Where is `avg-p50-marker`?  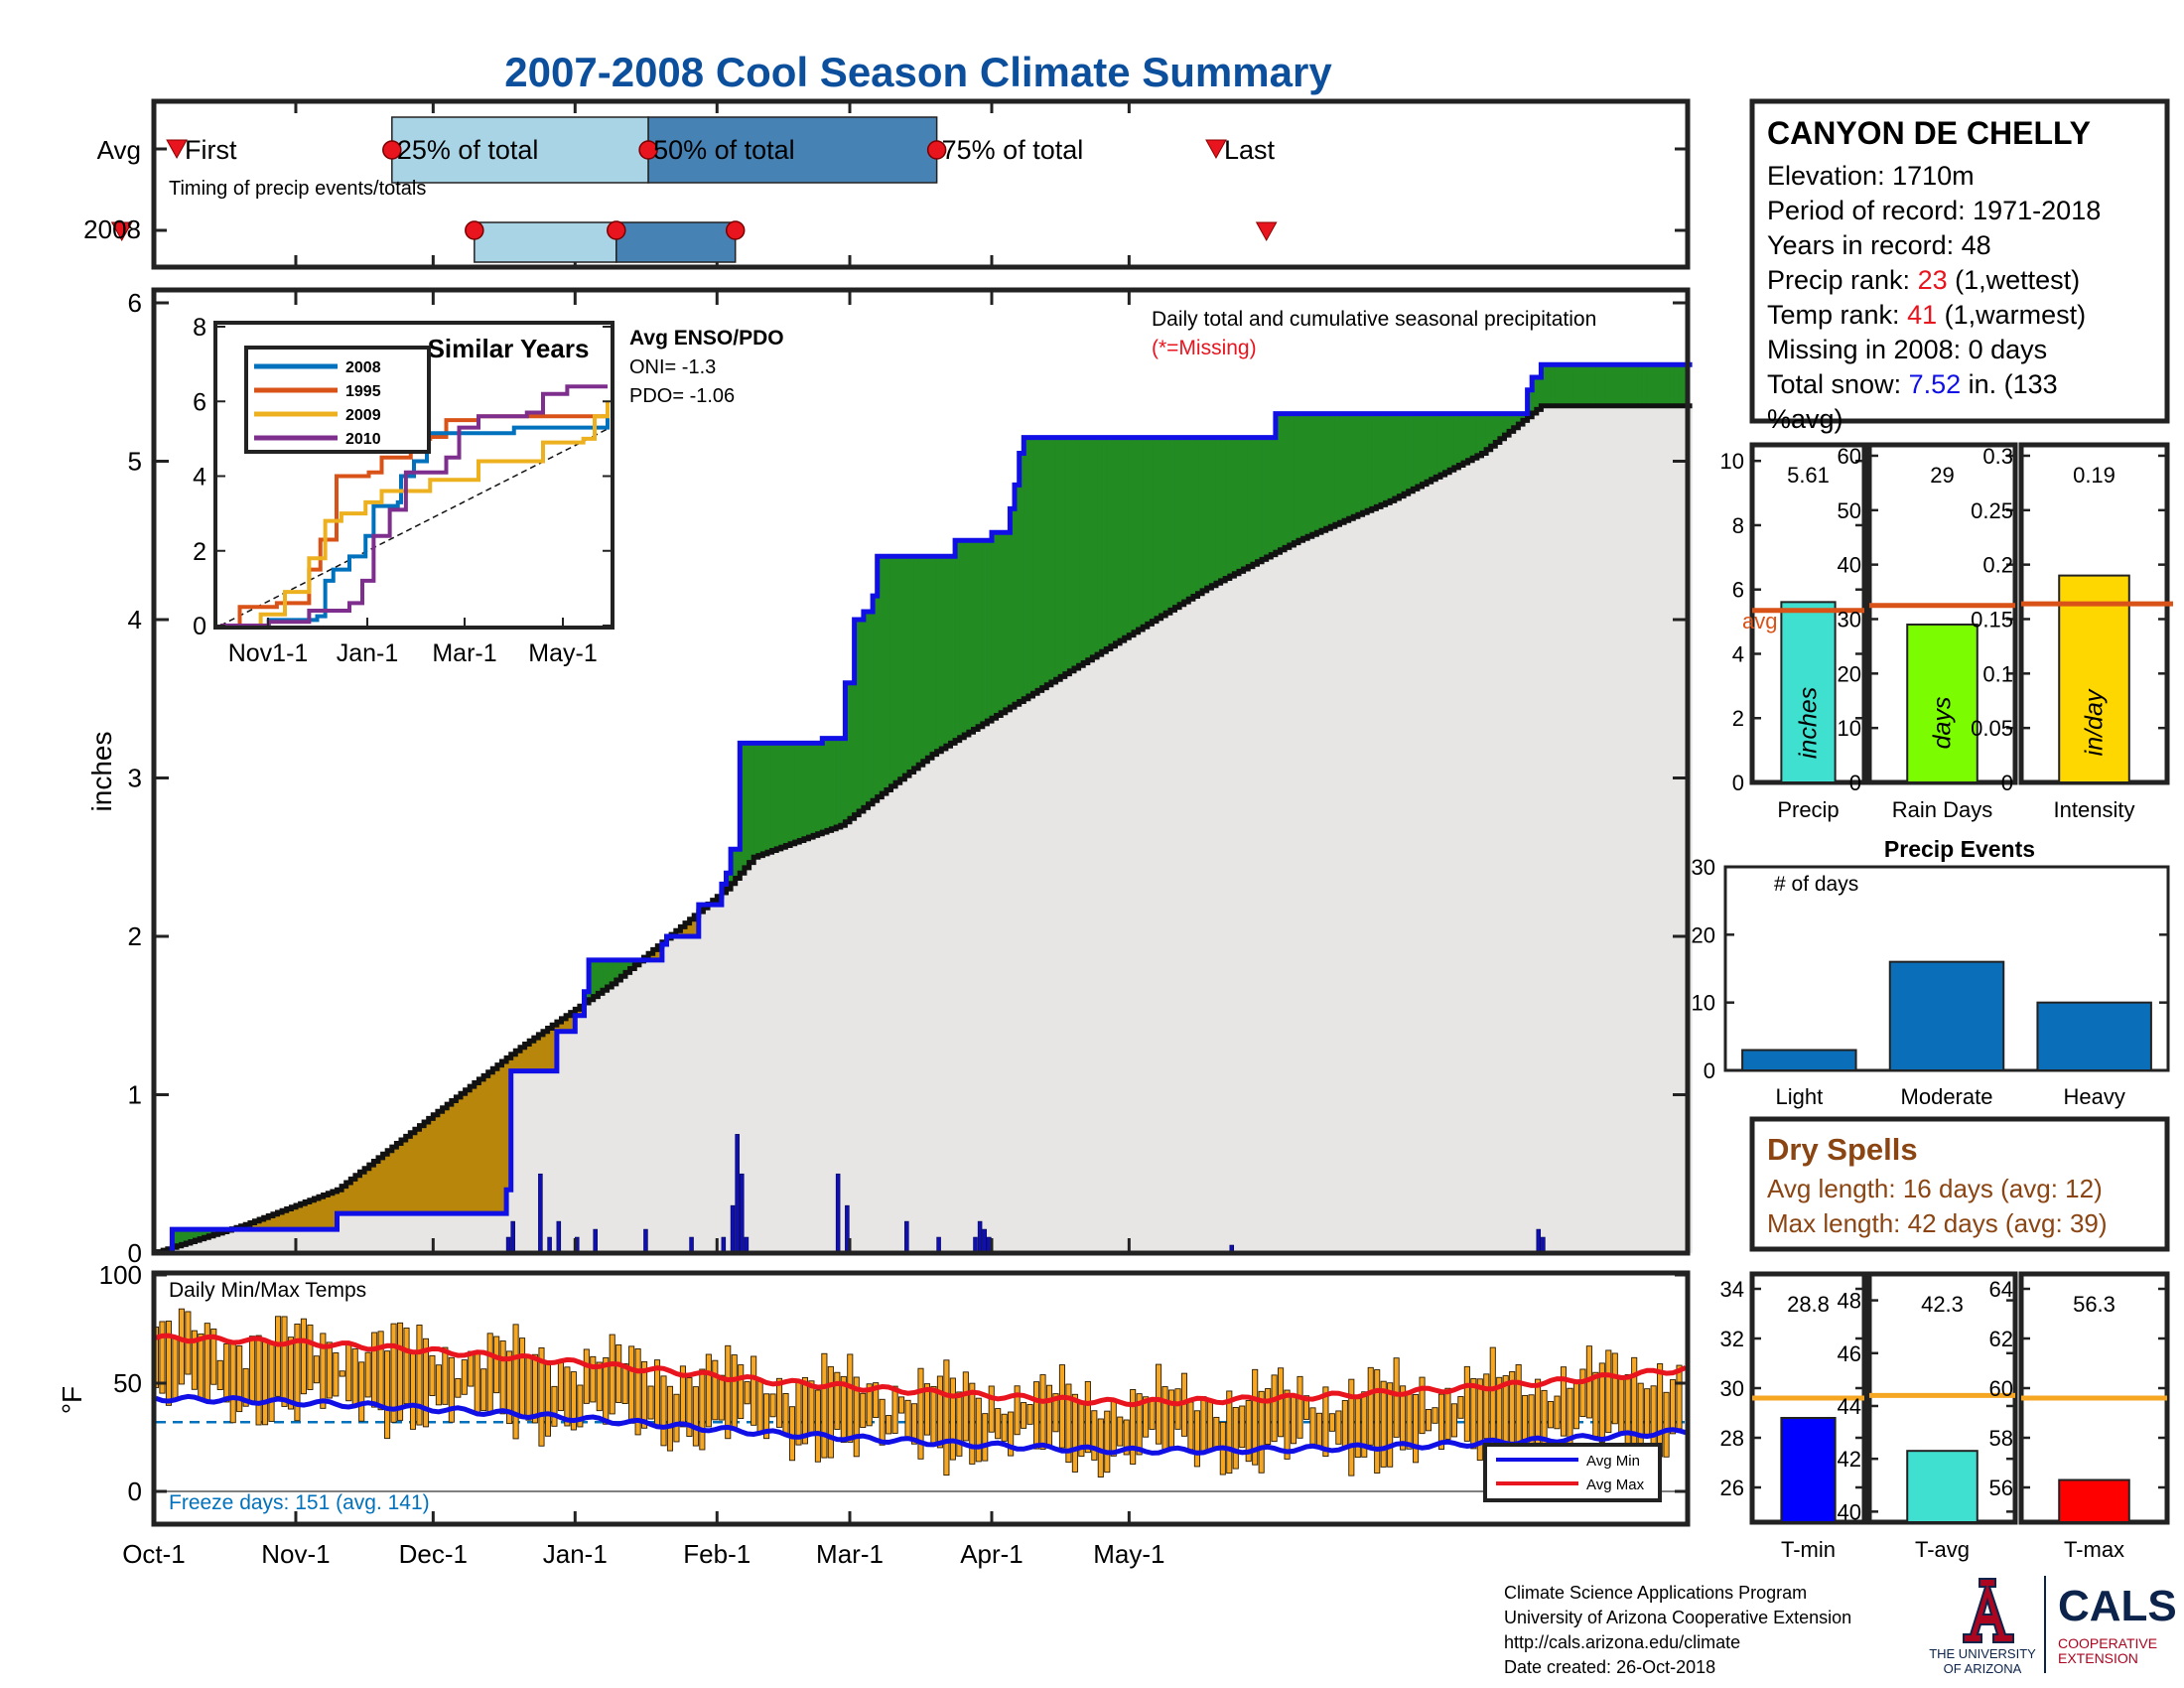
avg-p50-marker is located at coordinates (648, 150).